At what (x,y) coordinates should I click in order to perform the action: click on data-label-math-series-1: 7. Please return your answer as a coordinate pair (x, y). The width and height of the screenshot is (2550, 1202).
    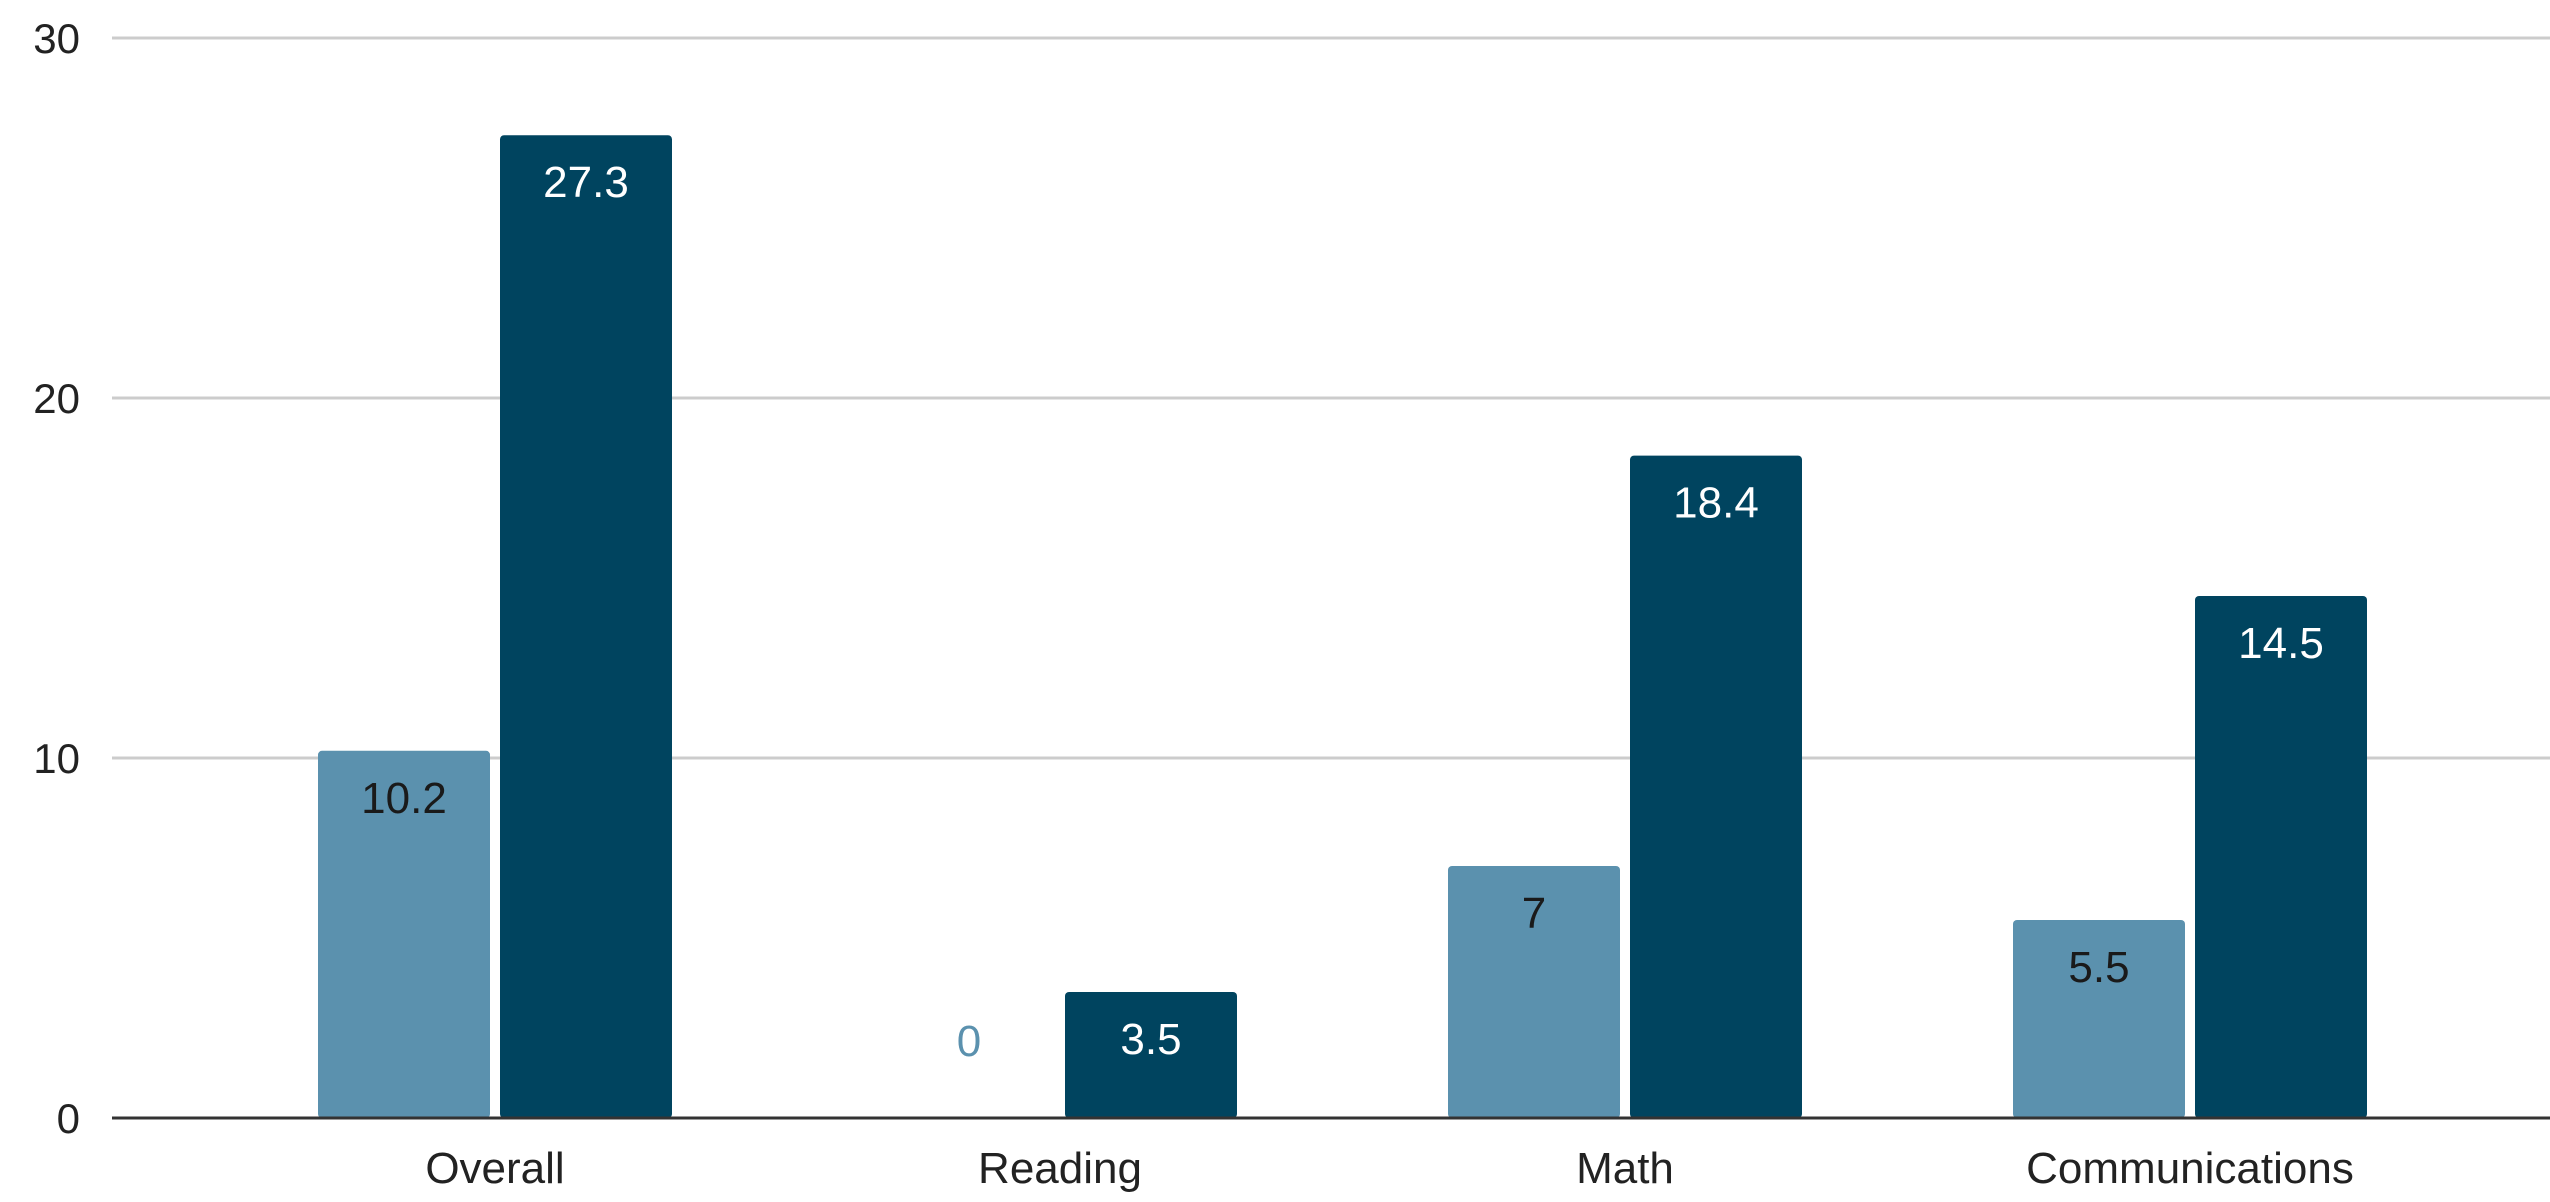
    Looking at the image, I should click on (1534, 913).